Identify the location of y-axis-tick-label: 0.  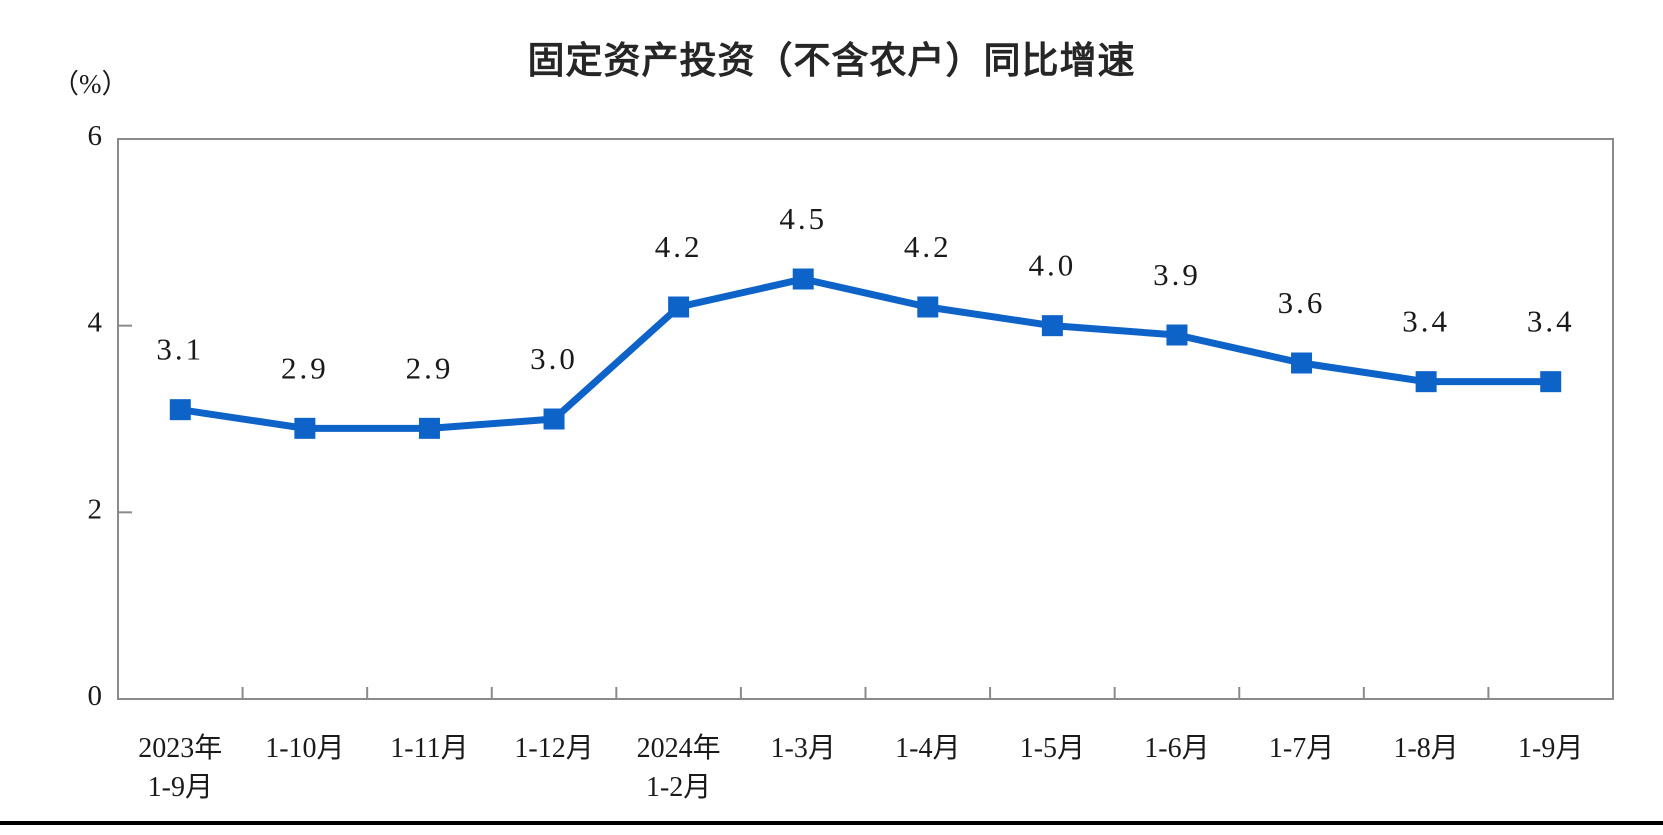
(95, 696).